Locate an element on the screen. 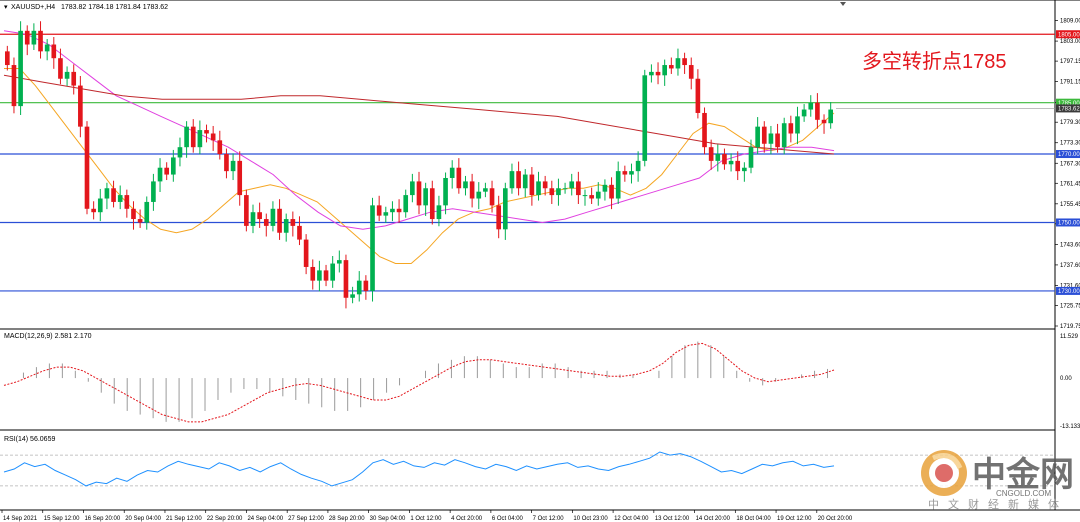  current-price-label: 1783.62 is located at coordinates (1068, 108).